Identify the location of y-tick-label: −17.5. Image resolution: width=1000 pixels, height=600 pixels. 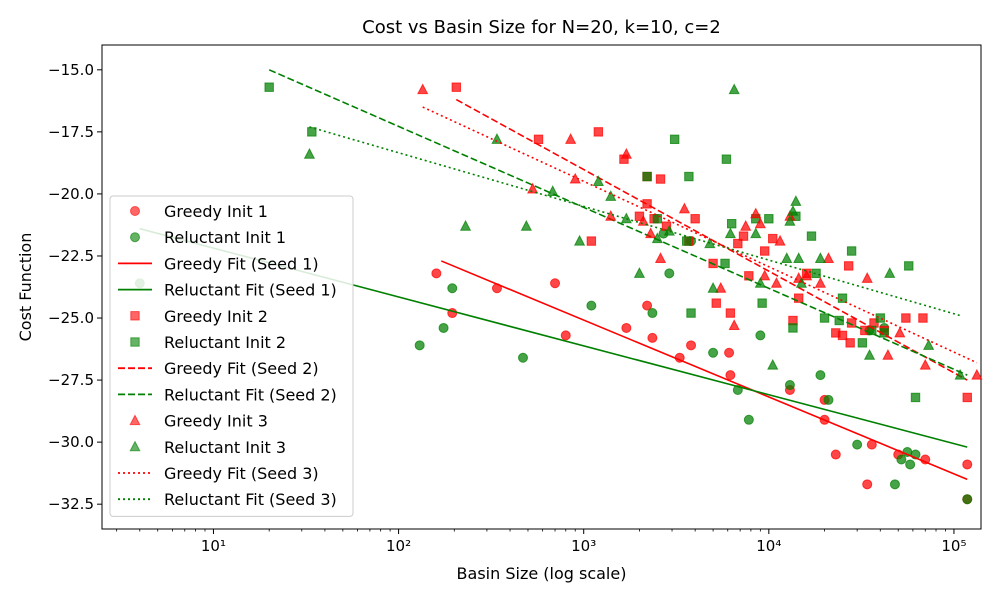
(71, 132).